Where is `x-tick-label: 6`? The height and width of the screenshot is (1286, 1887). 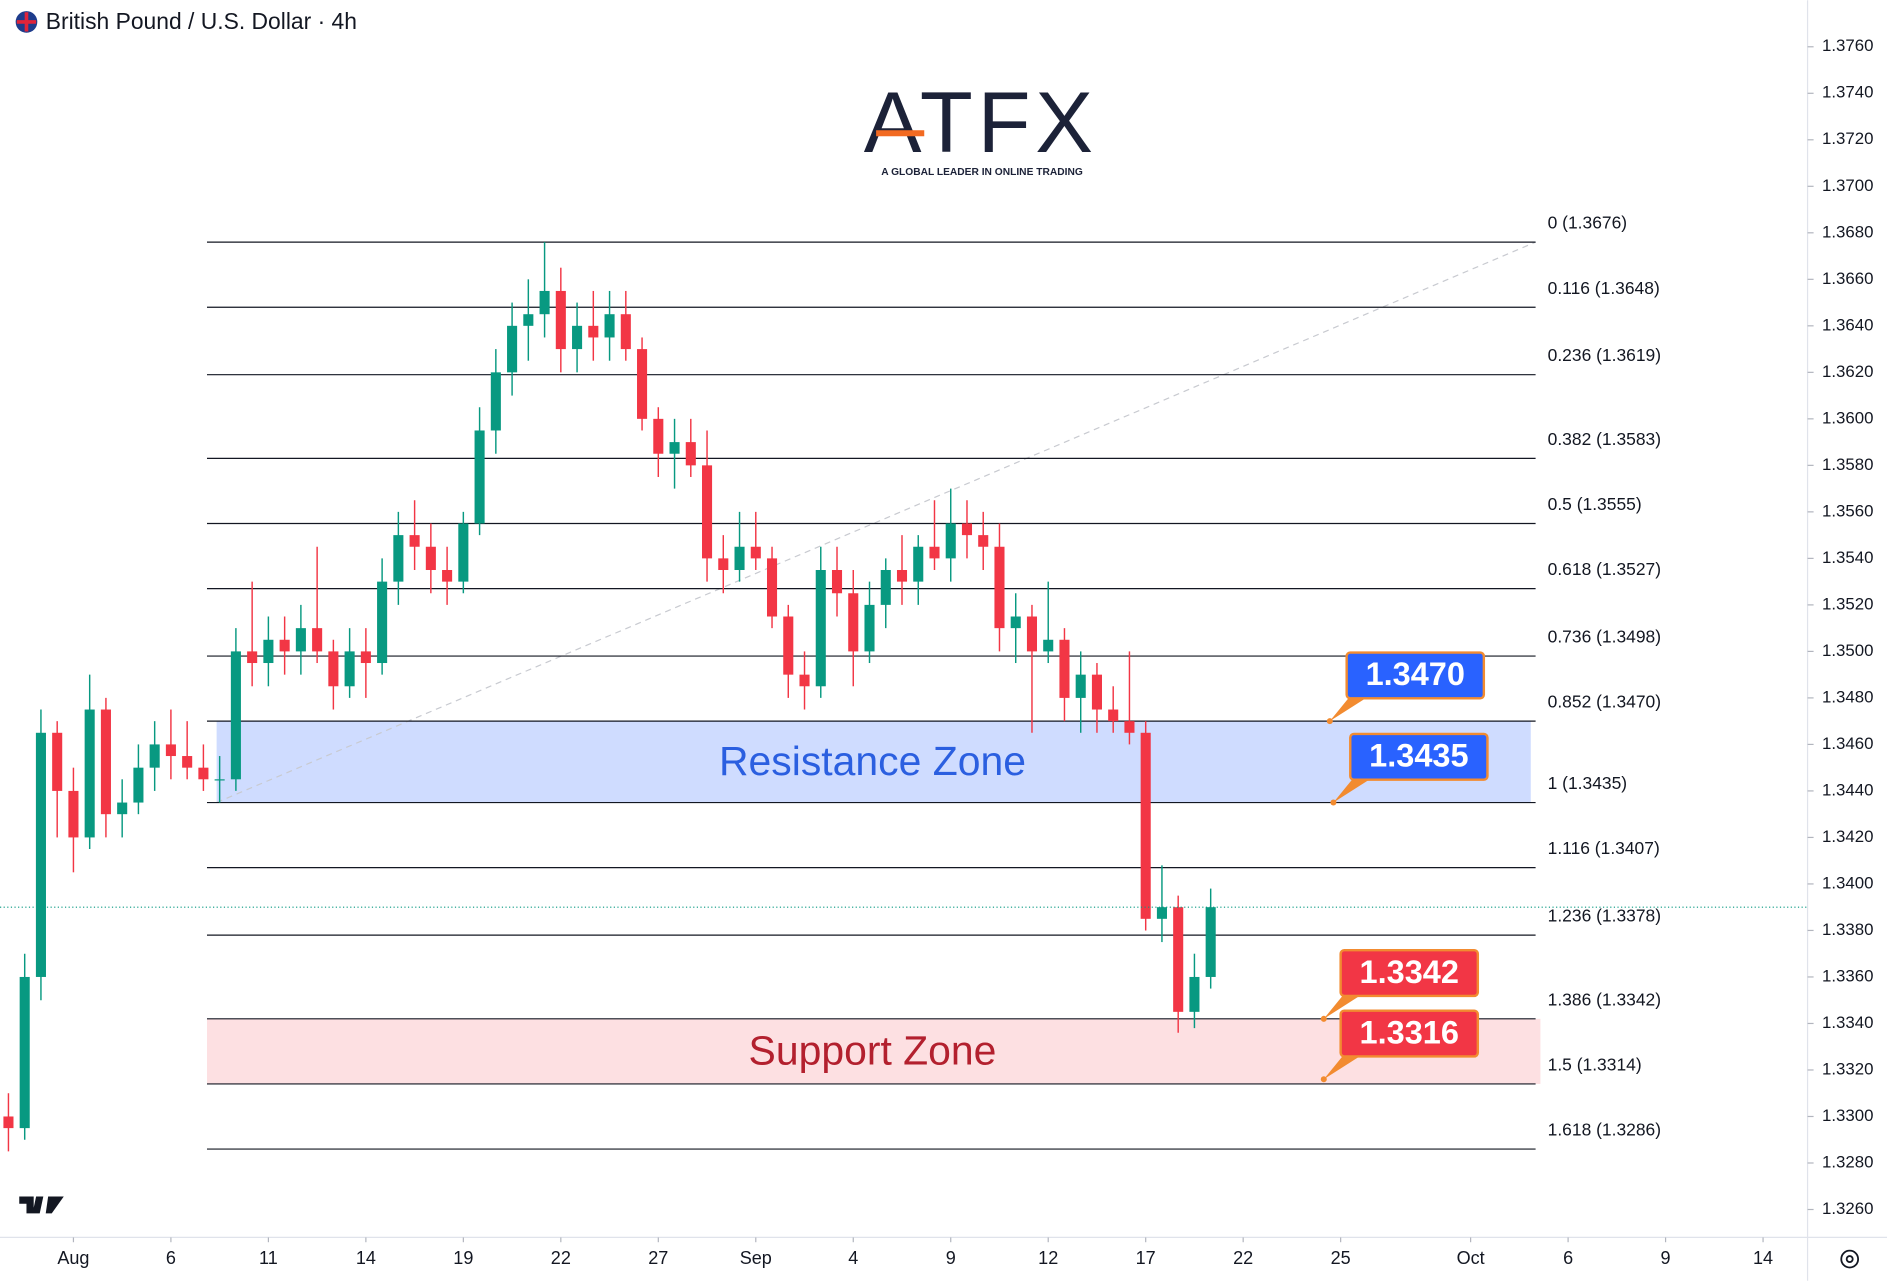
x-tick-label: 6 is located at coordinates (1568, 1258).